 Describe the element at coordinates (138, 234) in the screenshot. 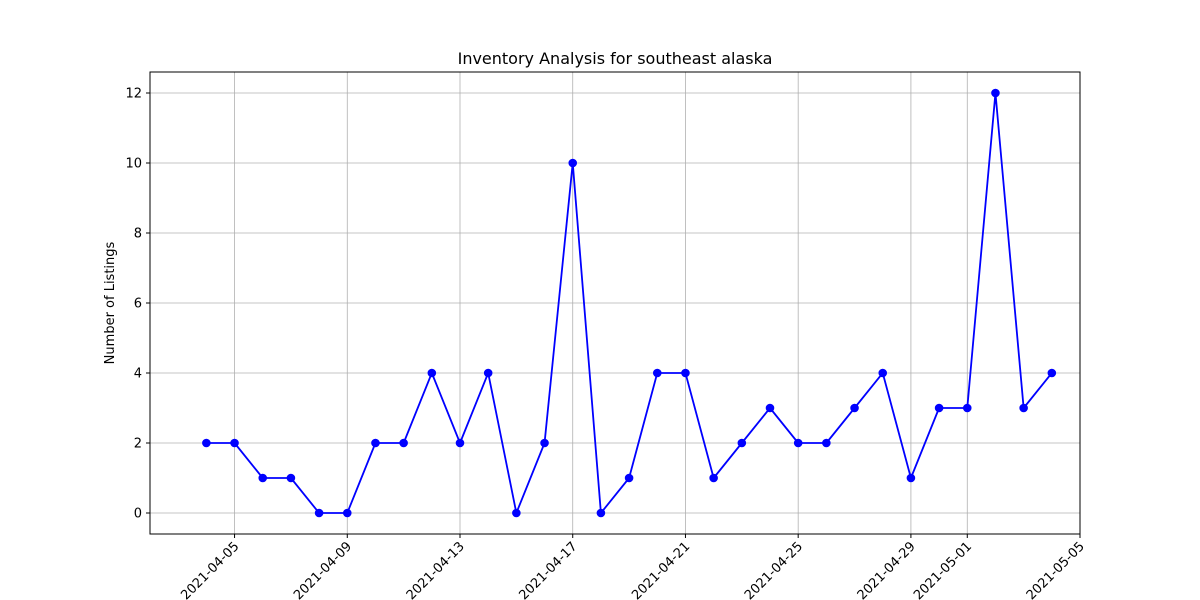

I see `y-tick-label: 8` at that location.